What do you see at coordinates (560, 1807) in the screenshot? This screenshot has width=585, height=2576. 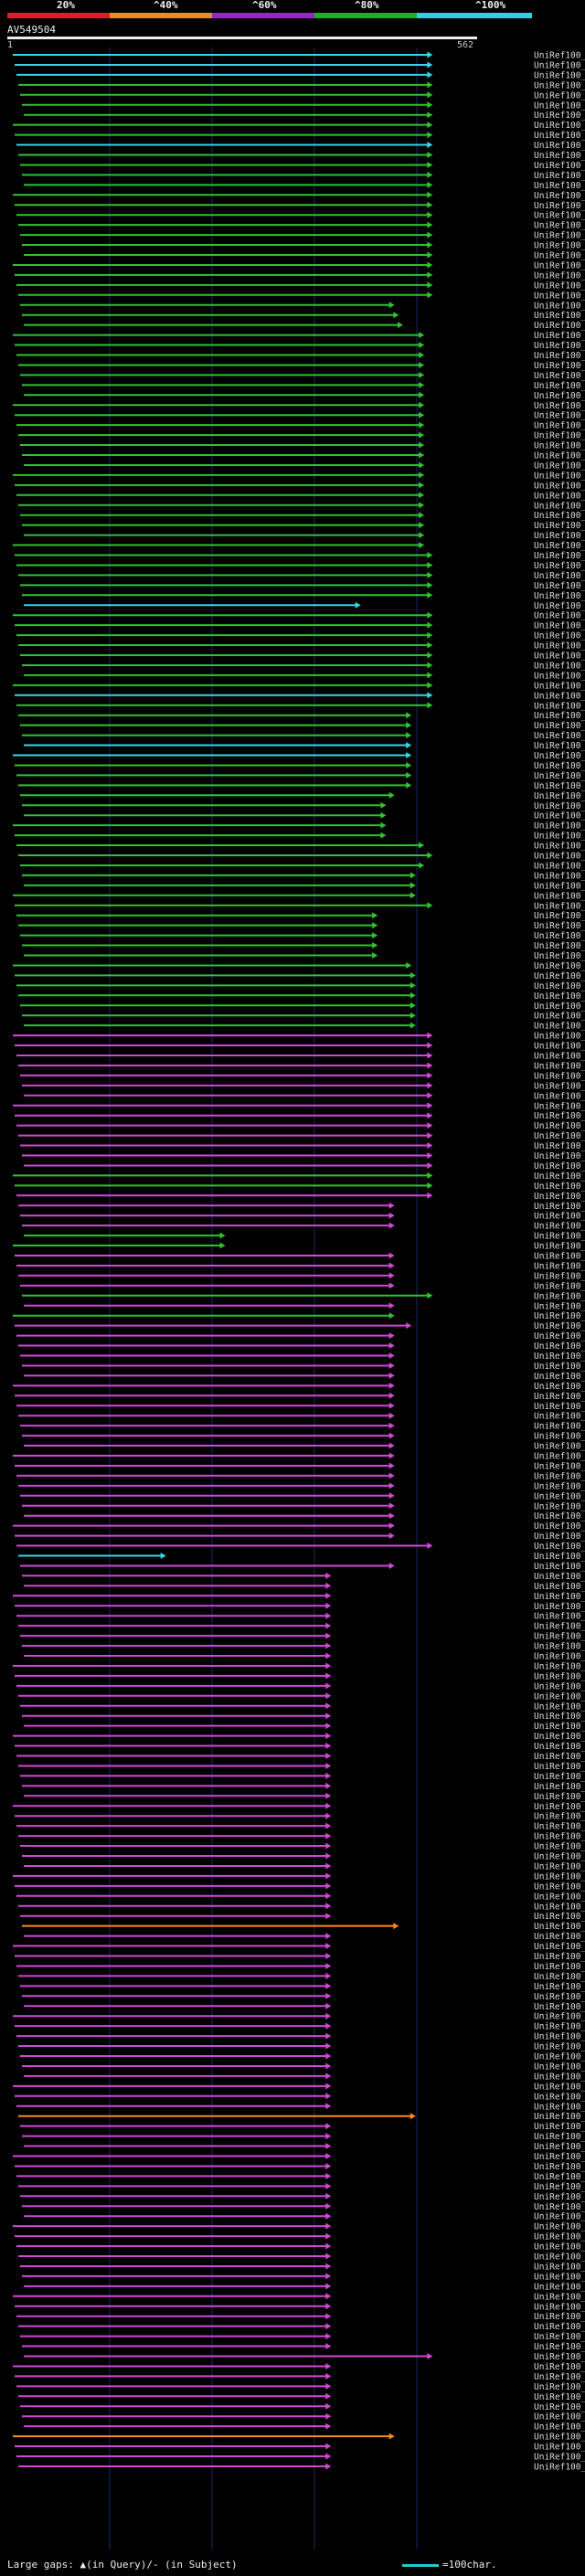 I see `hit-label: UniRef100_A7R3M6` at bounding box center [560, 1807].